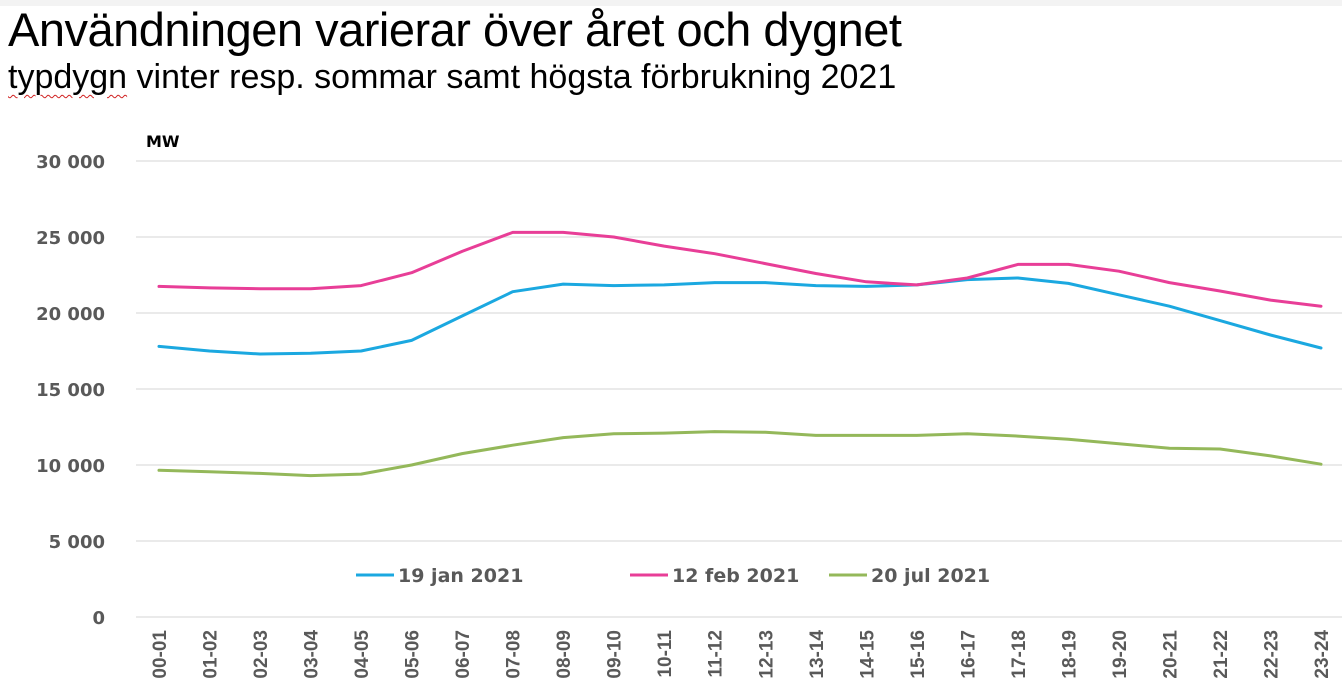 The height and width of the screenshot is (693, 1342). Describe the element at coordinates (312, 654) in the screenshot. I see `x-tick-label: 03-04` at that location.